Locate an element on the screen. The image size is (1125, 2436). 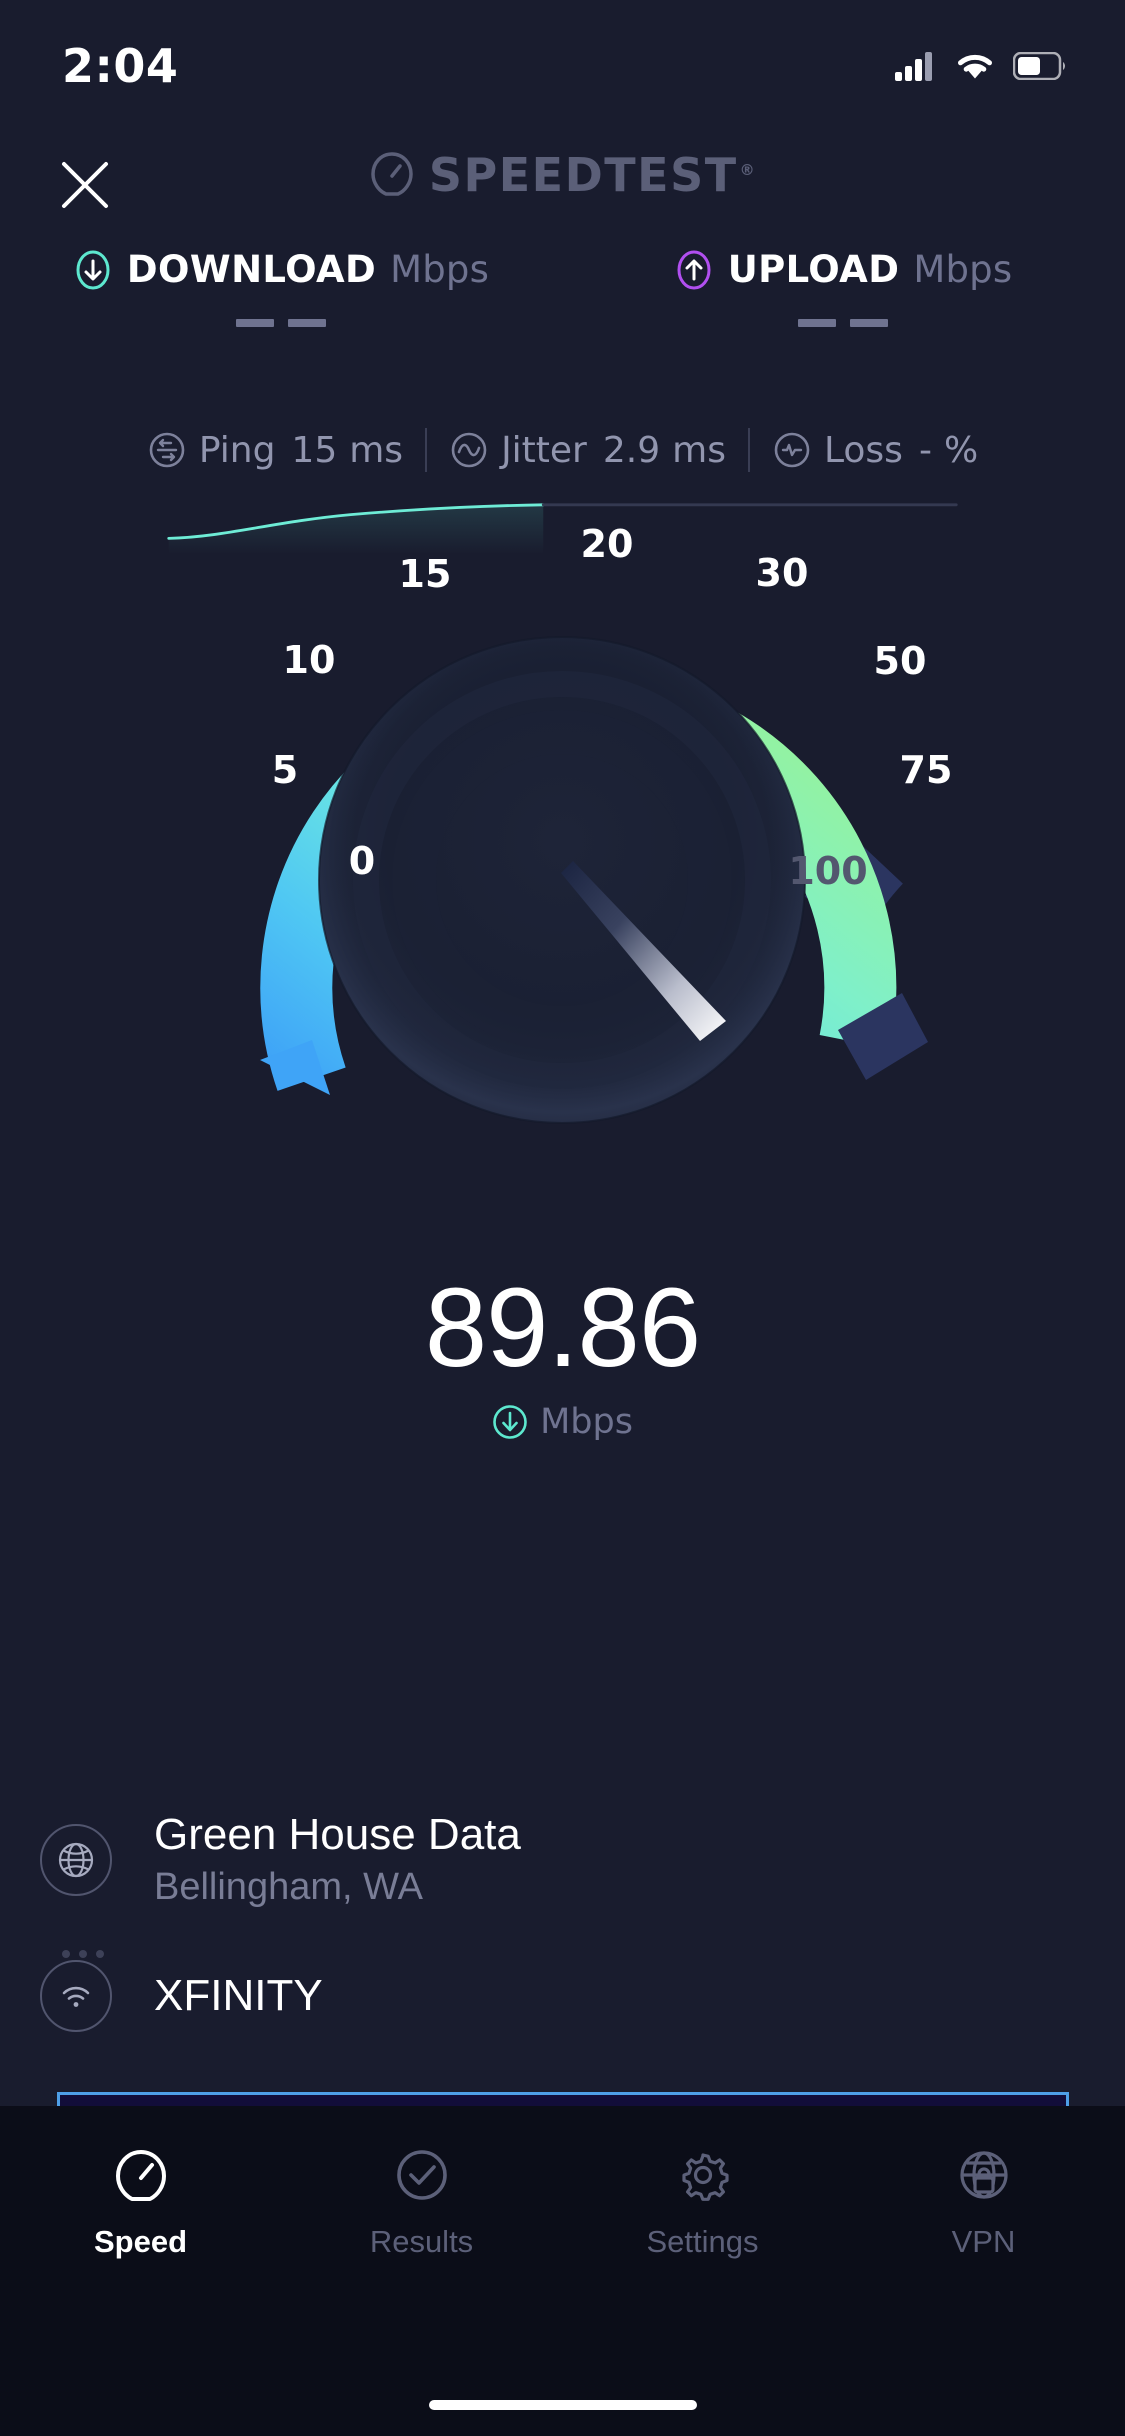
server-location: Bellingham, WA is located at coordinates (288, 1887).